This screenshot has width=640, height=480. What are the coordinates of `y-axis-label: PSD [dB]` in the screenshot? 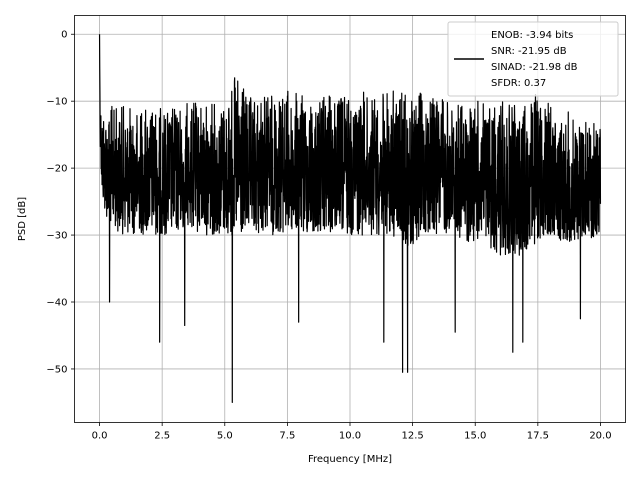 It's located at (22, 219).